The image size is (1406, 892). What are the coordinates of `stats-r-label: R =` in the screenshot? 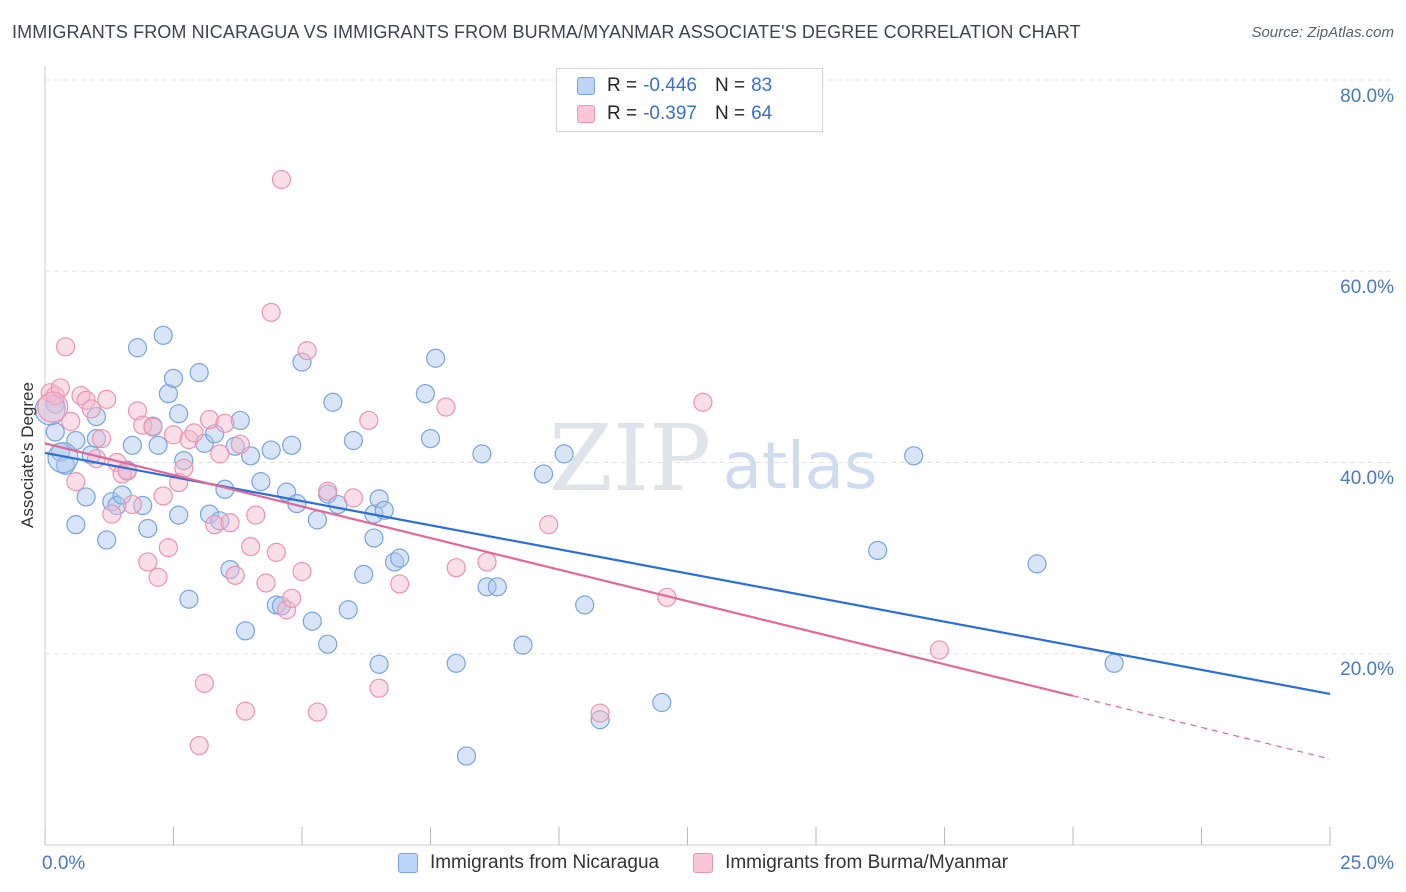 It's located at (622, 113).